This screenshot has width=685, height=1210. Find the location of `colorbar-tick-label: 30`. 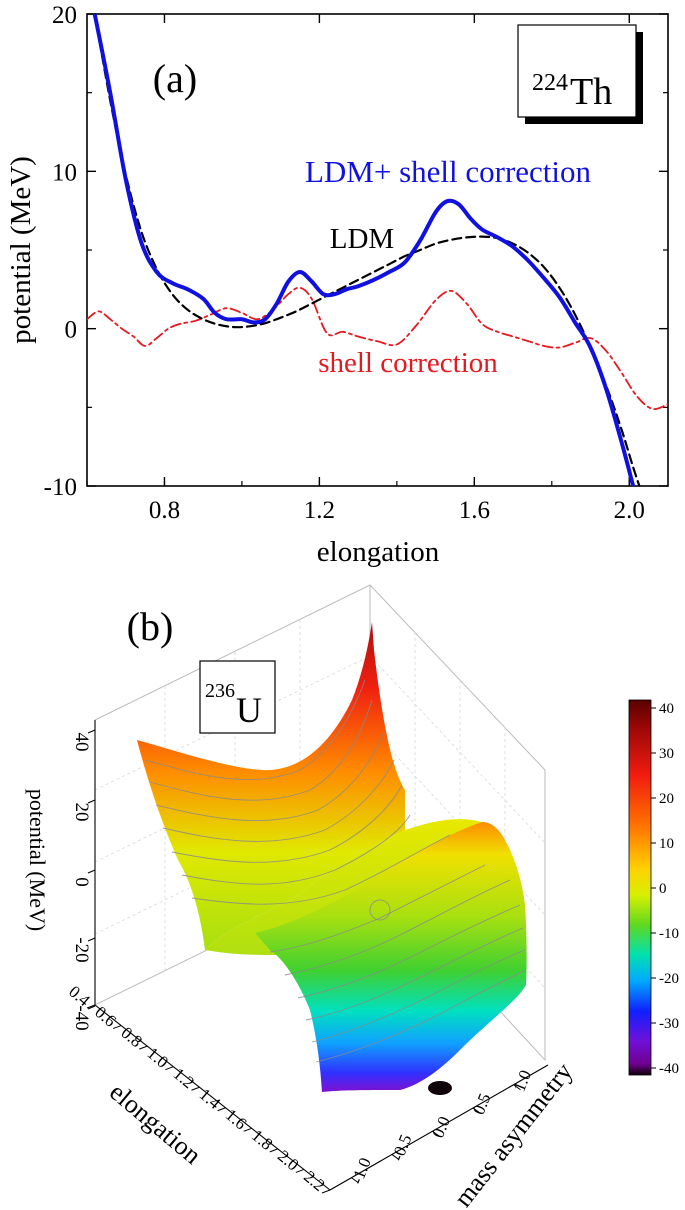

colorbar-tick-label: 30 is located at coordinates (666, 754).